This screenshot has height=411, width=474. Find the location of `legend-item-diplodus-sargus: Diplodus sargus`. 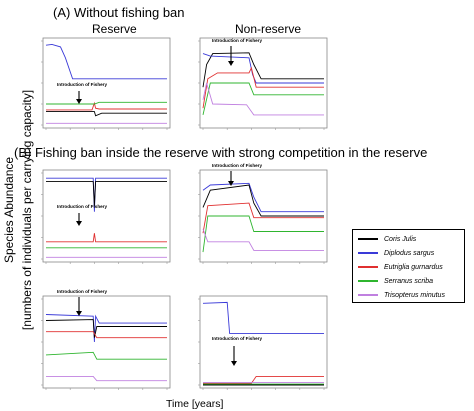

legend-item-diplodus-sargus: Diplodus sargus is located at coordinates (396, 253).